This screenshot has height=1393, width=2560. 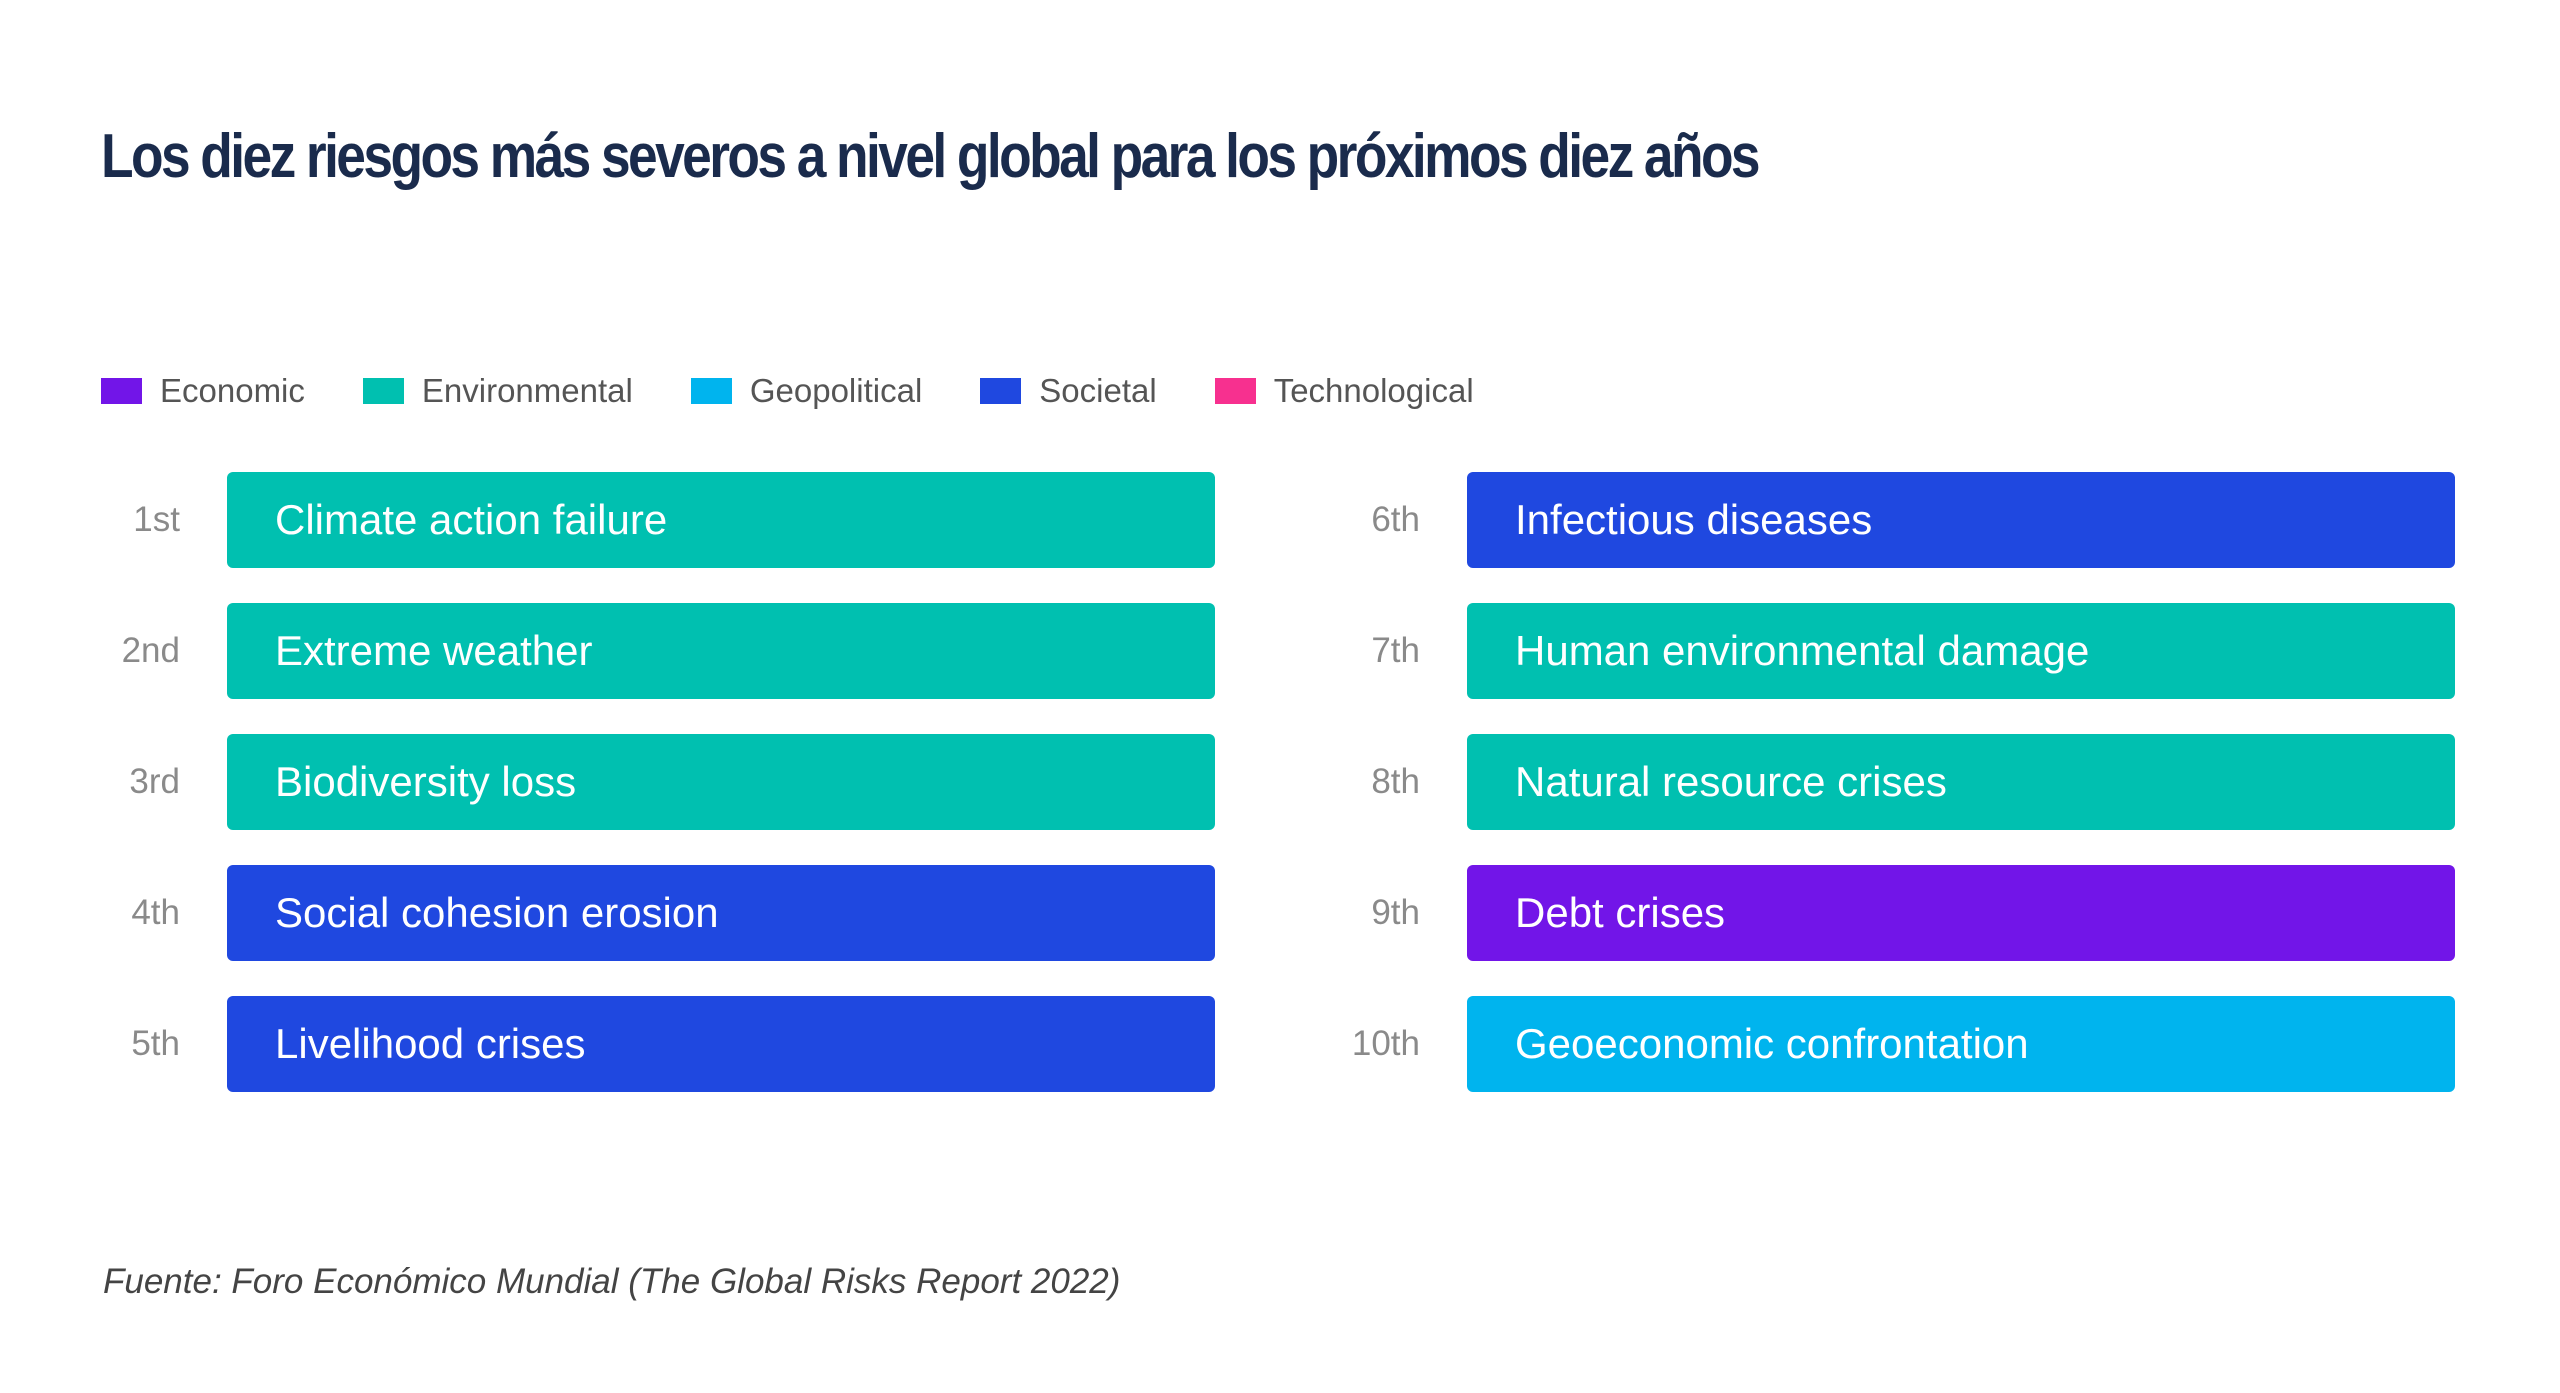 What do you see at coordinates (383, 391) in the screenshot?
I see `legend-swatch-environmental` at bounding box center [383, 391].